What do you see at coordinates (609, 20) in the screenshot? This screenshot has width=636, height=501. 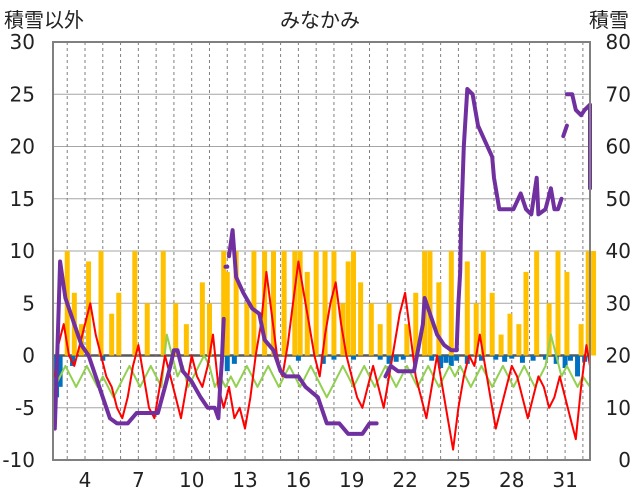 I see `right-axis-label: 積雪` at bounding box center [609, 20].